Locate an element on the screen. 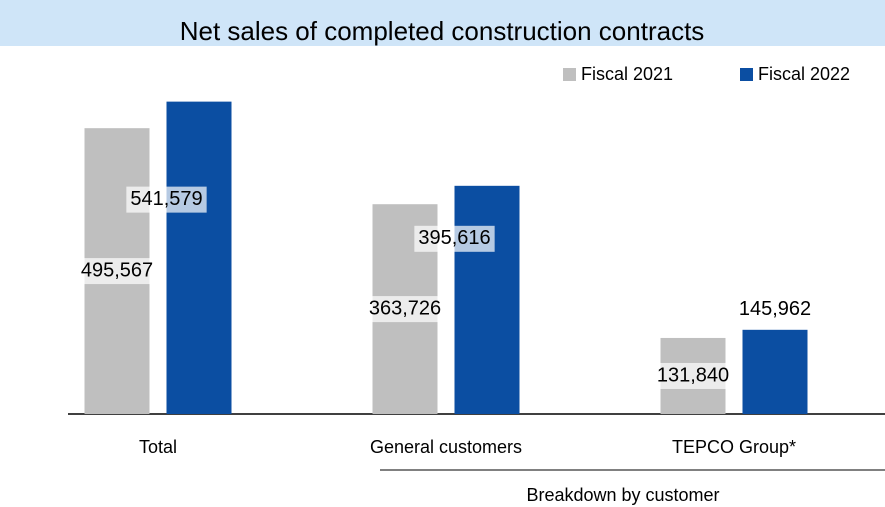 The image size is (885, 507). annotation: Breakdown by customer is located at coordinates (622, 495).